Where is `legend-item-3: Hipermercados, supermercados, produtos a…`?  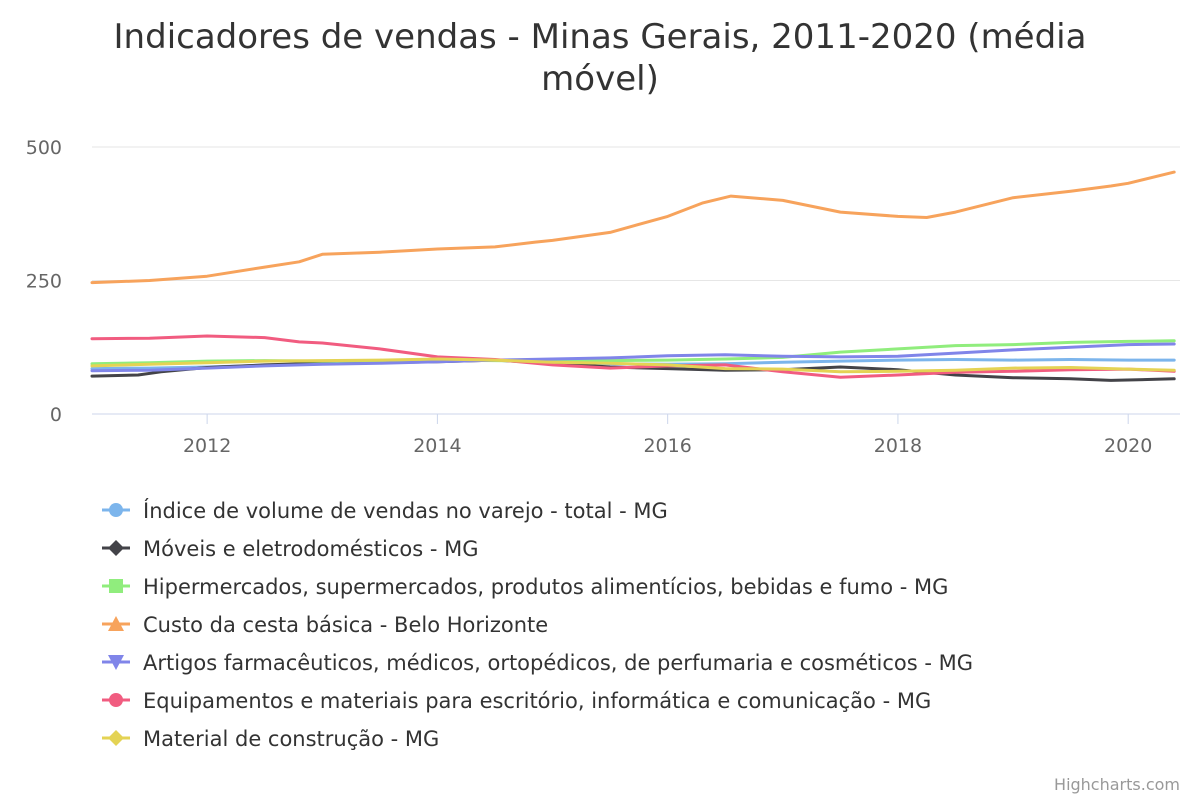 legend-item-3: Hipermercados, supermercados, produtos a… is located at coordinates (525, 587).